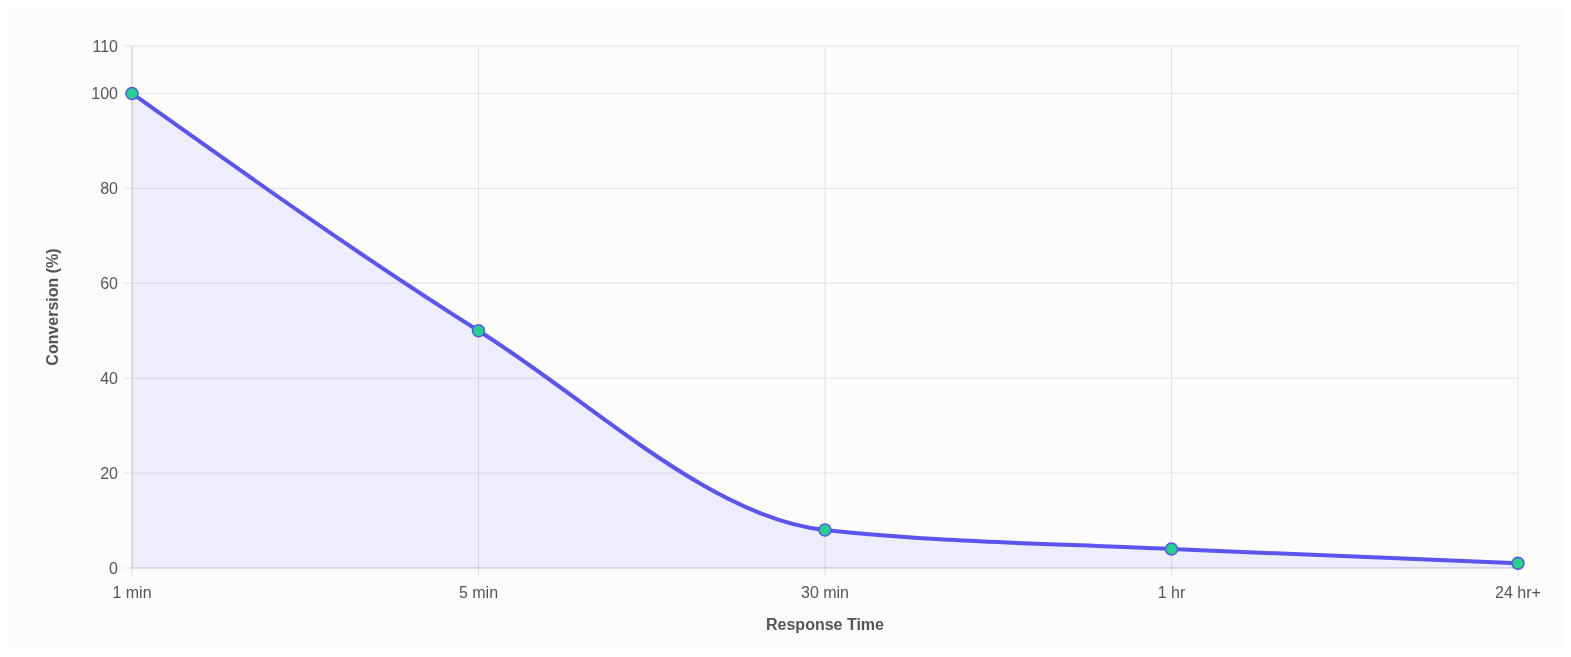  I want to click on y-tick-label: 110, so click(105, 46).